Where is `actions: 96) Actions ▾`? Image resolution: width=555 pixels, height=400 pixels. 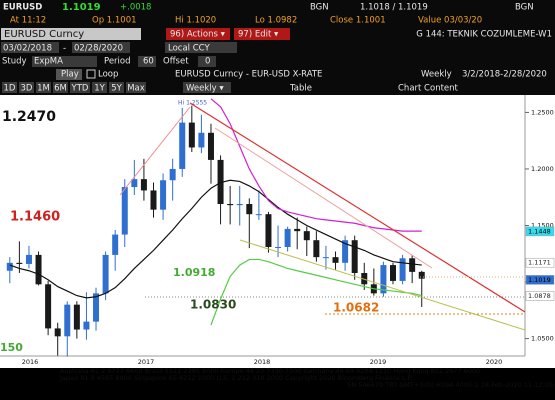 actions: 96) Actions ▾ is located at coordinates (198, 35).